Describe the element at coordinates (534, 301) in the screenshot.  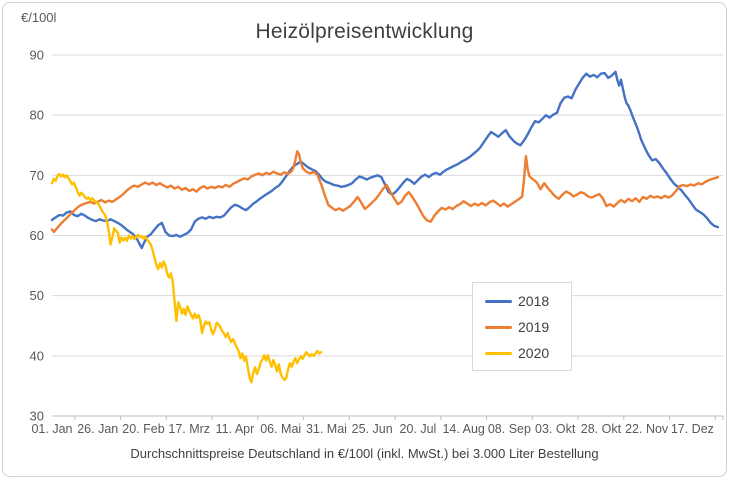
I see `legend-label: 2018` at that location.